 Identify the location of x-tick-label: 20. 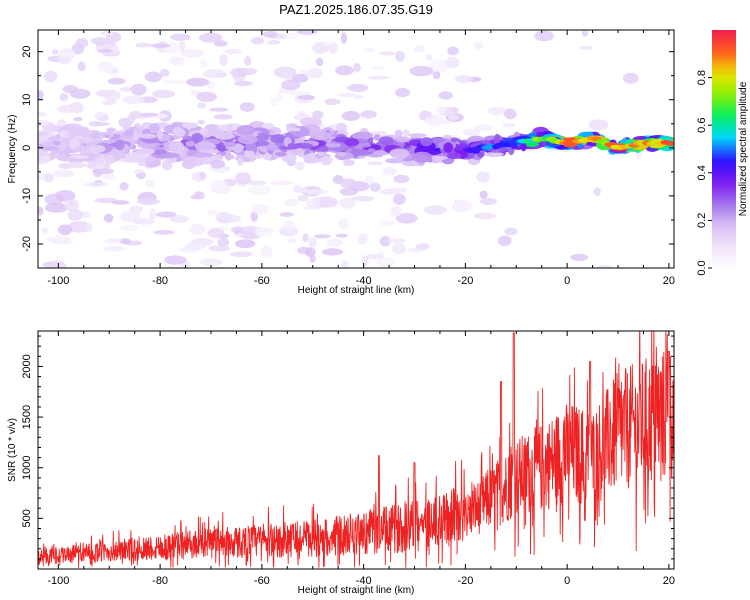
(669, 281).